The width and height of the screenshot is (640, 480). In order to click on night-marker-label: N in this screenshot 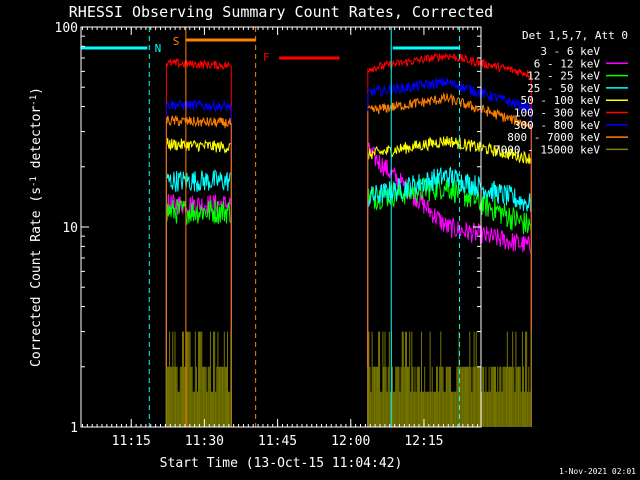, I will do `click(158, 48)`.